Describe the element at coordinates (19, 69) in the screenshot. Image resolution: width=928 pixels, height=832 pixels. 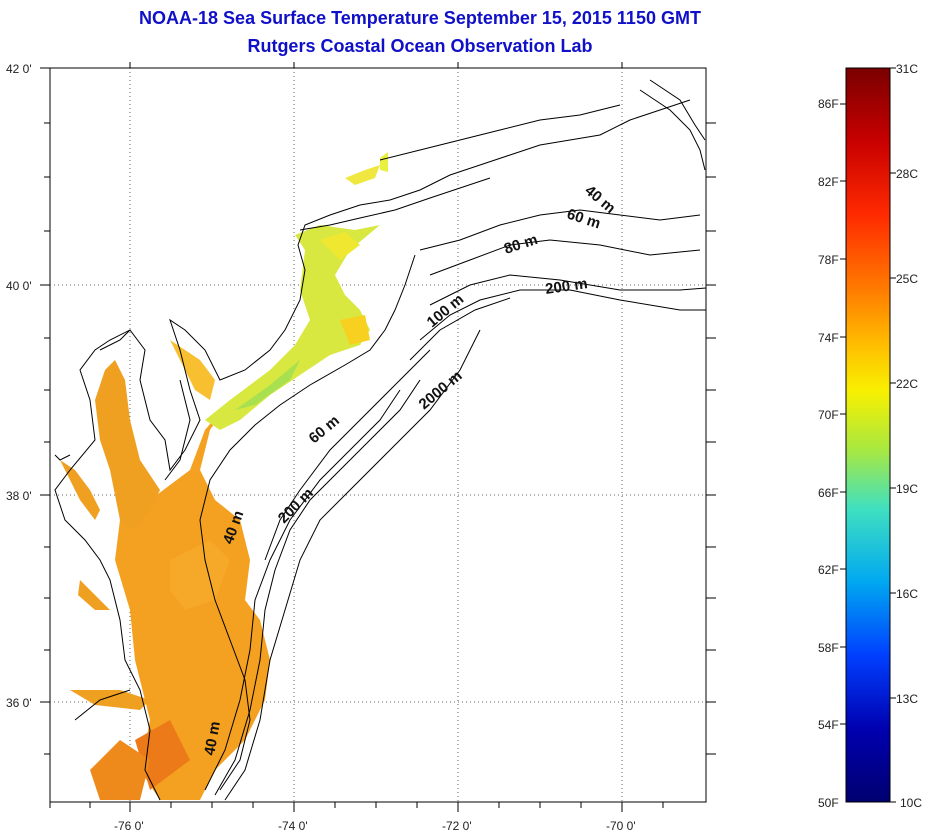
I see `lat-label-42: 42 0'` at that location.